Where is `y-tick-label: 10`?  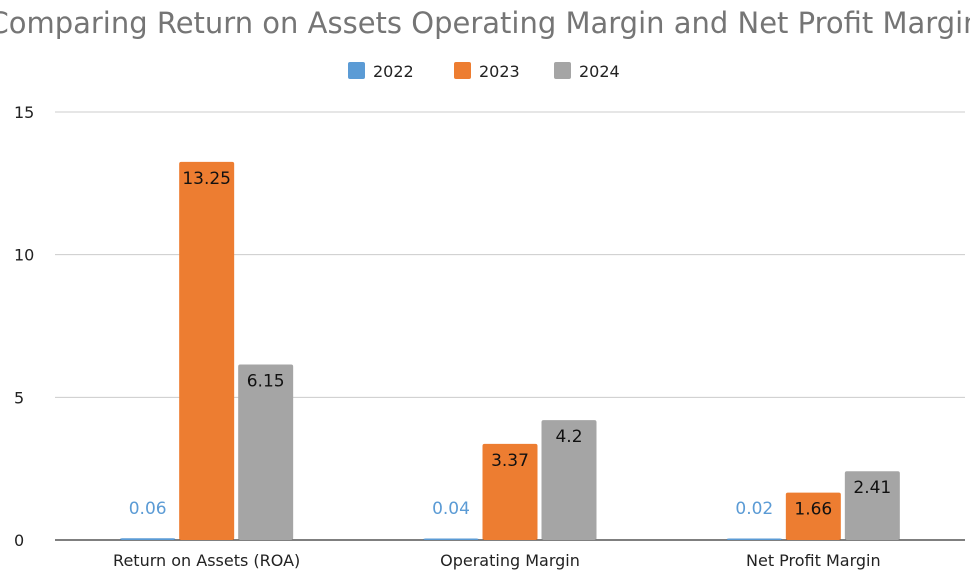 y-tick-label: 10 is located at coordinates (24, 255).